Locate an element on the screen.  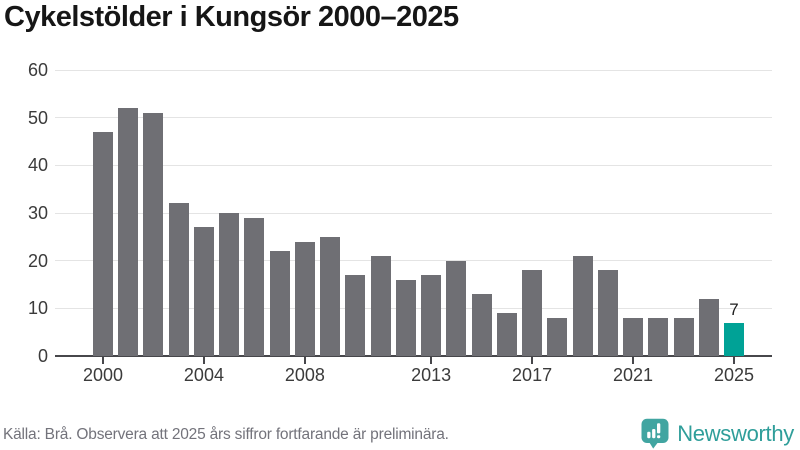
x-axis-label: 2021 is located at coordinates (633, 375).